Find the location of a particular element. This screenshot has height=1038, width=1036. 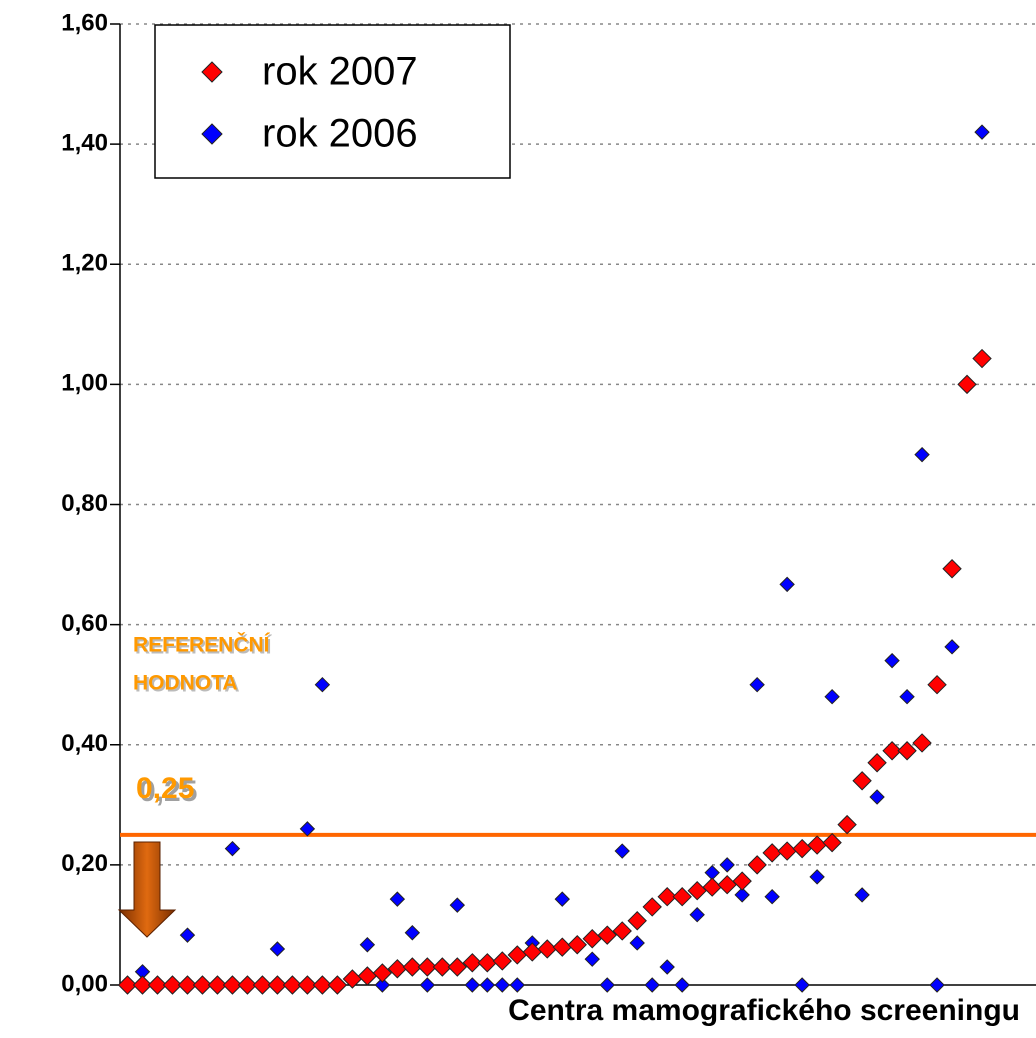

y-tick-label: 0,80 is located at coordinates (84, 503).